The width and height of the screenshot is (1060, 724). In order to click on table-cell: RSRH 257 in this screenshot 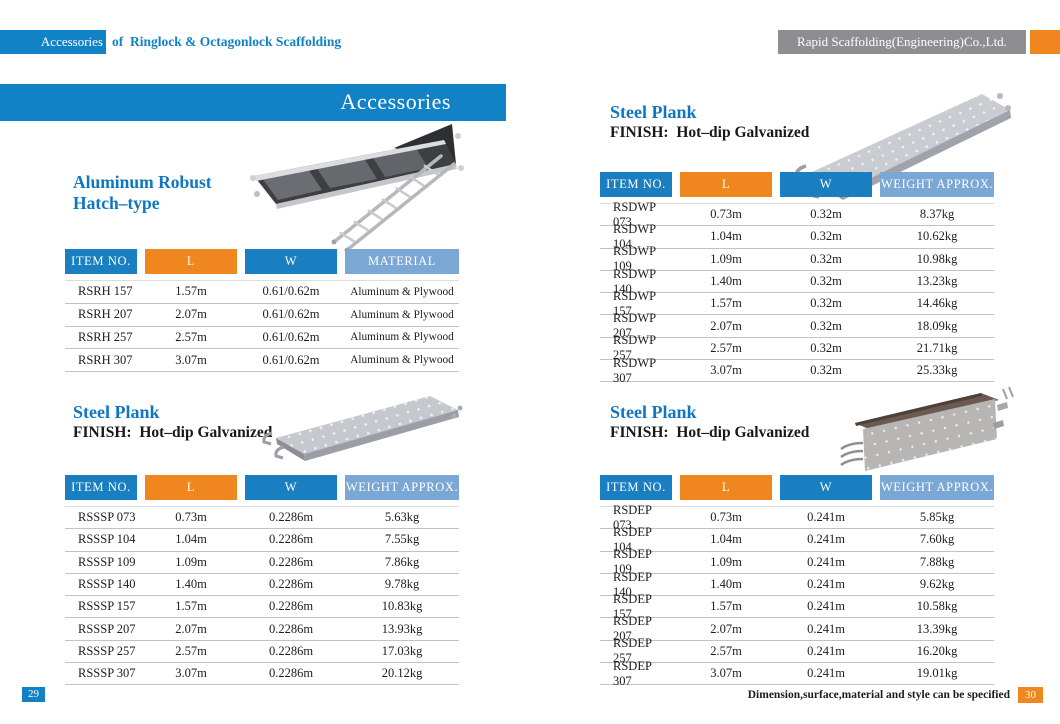, I will do `click(105, 336)`.